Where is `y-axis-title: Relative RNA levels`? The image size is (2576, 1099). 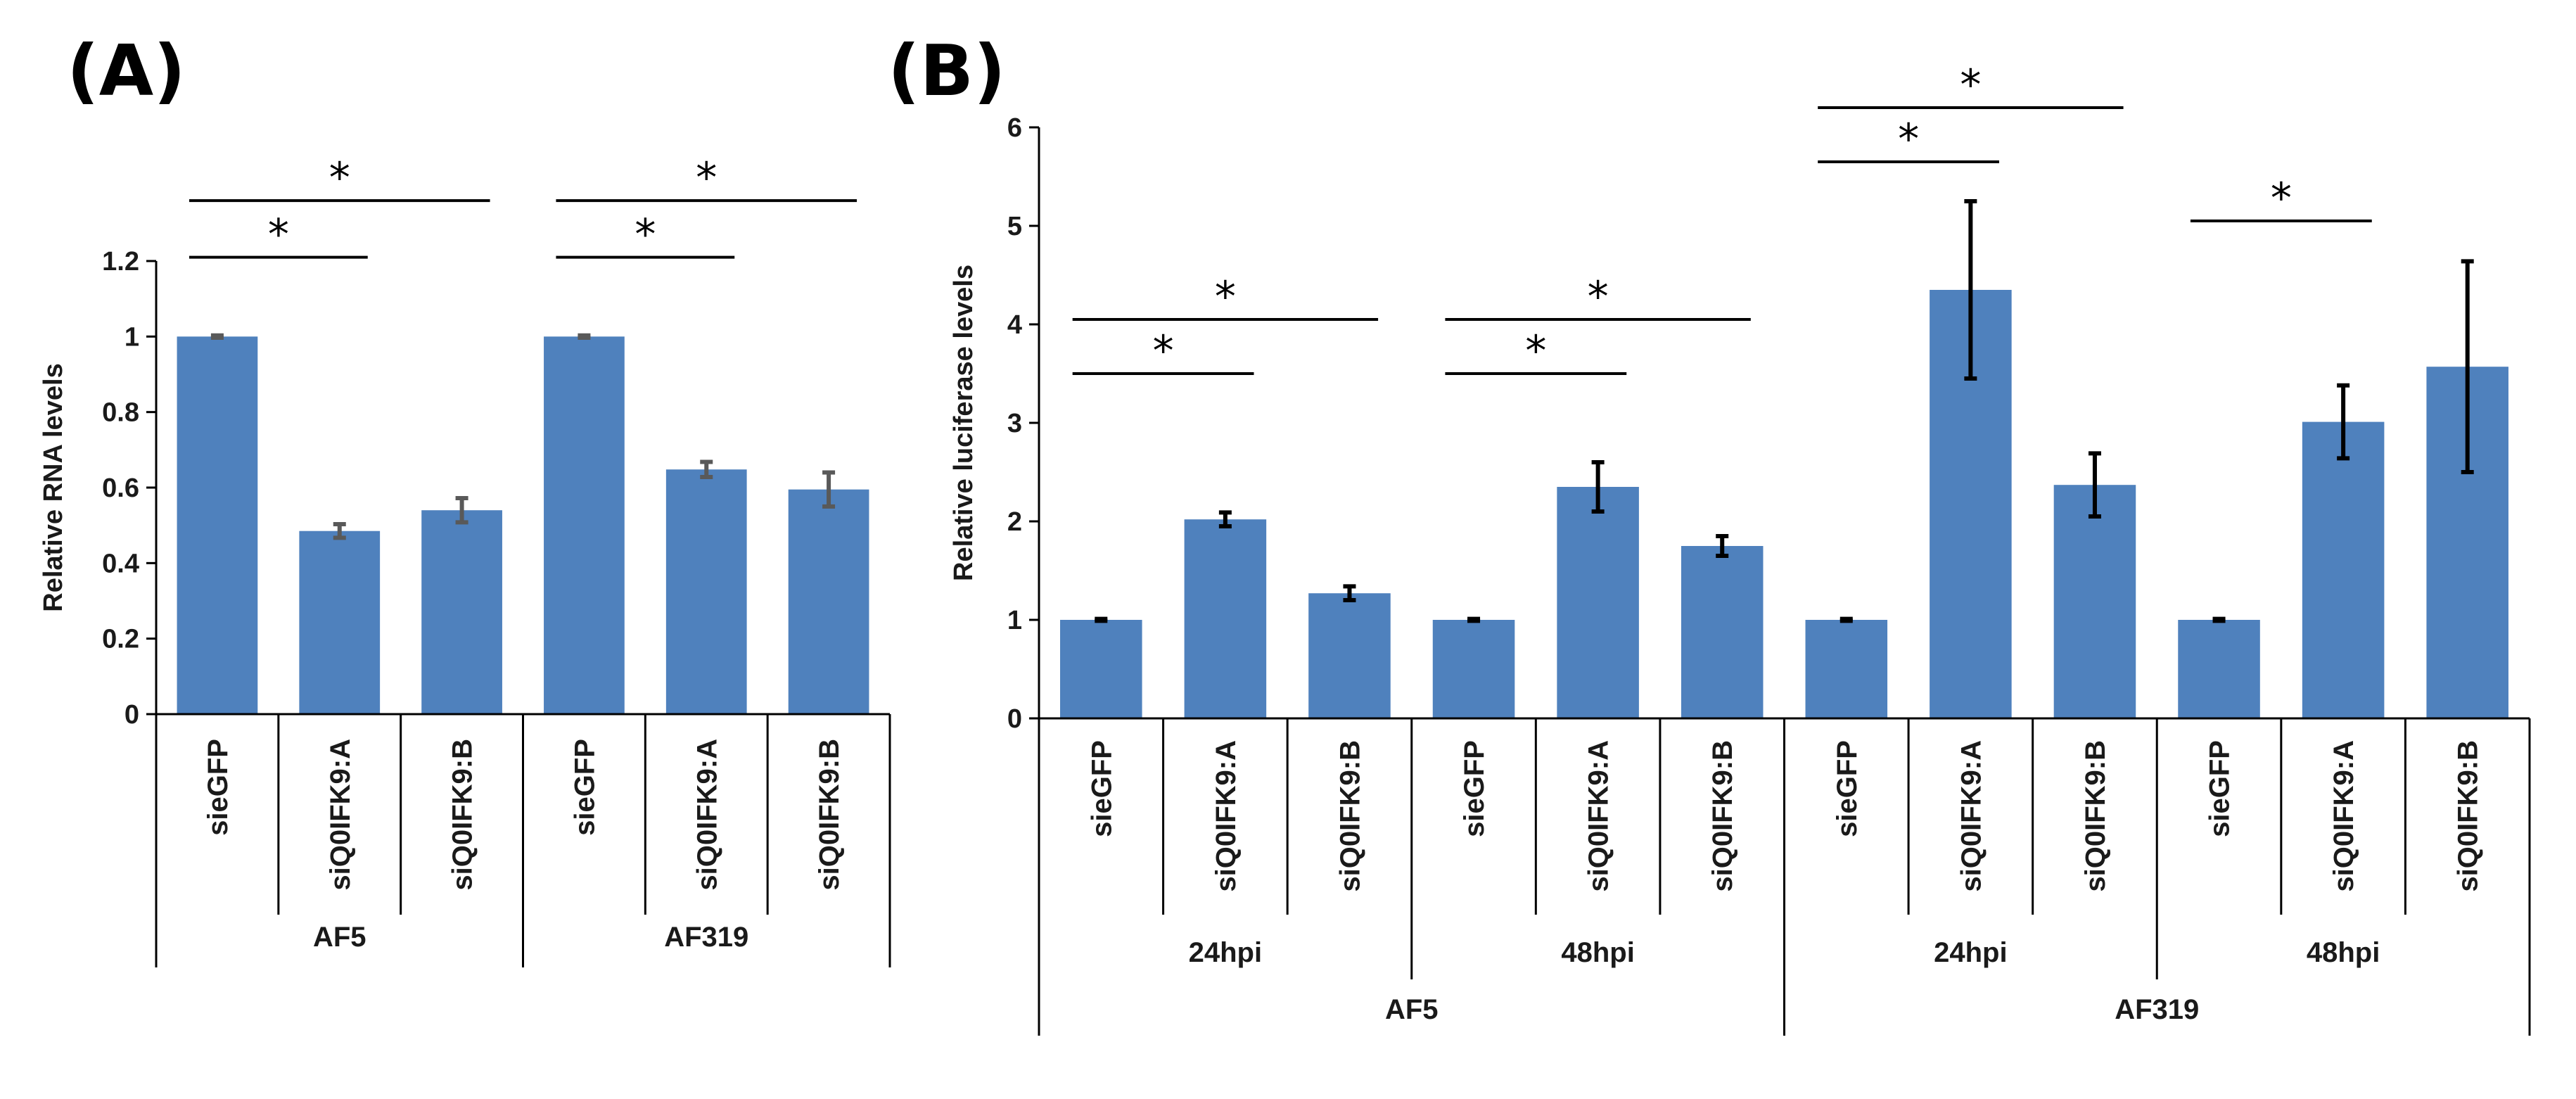
y-axis-title: Relative RNA levels is located at coordinates (53, 487).